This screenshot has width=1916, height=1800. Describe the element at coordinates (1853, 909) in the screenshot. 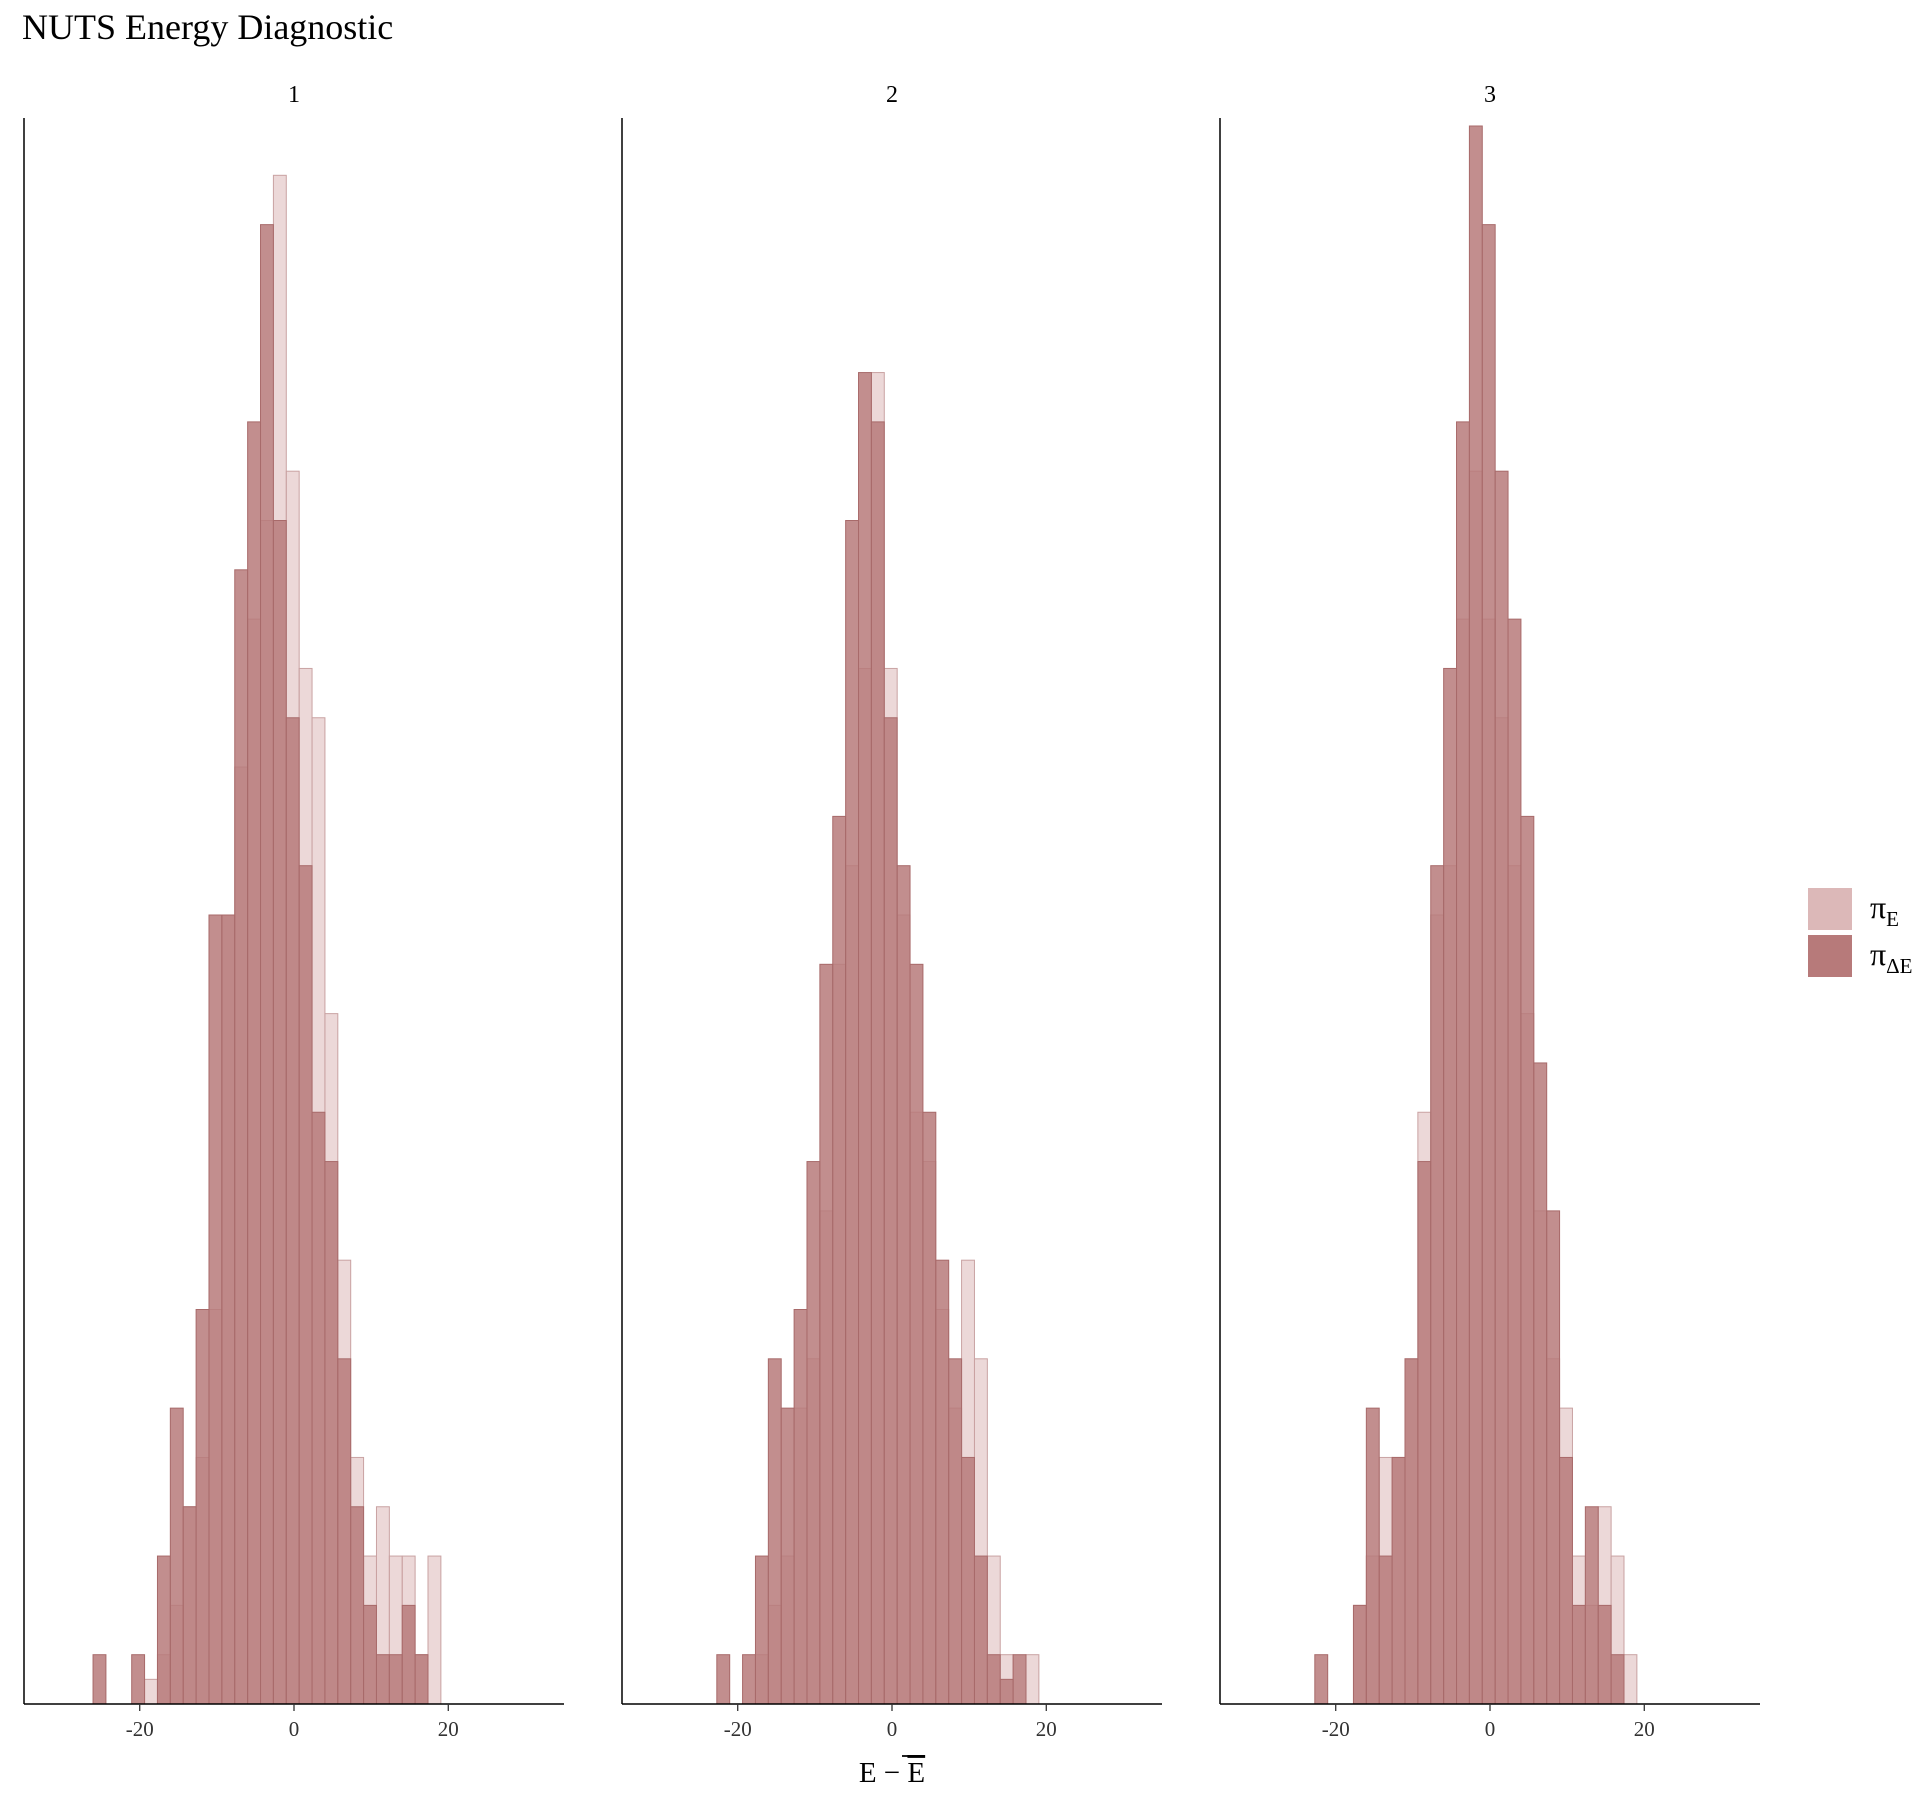

I see `legend-item-pi_E: πE` at that location.